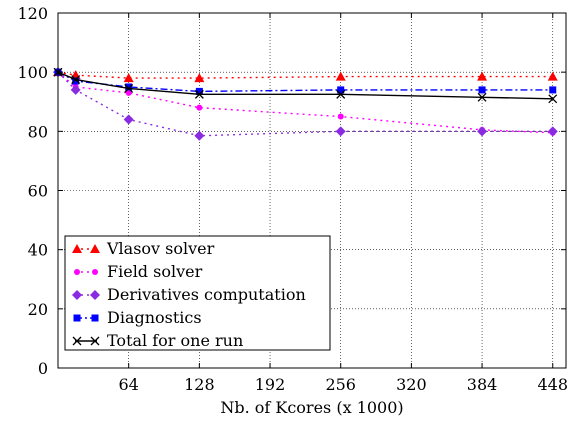  What do you see at coordinates (311, 407) in the screenshot?
I see `x-axis-title: Nb. of Kcores (x 1000)` at bounding box center [311, 407].